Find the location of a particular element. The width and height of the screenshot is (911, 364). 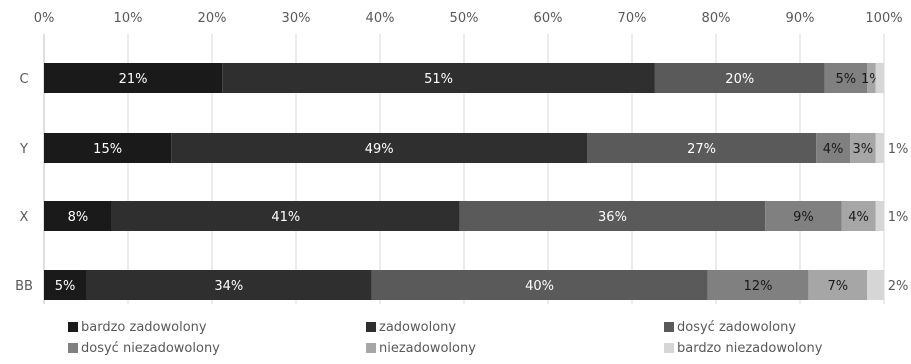

x-tick-label: 10% is located at coordinates (128, 18).